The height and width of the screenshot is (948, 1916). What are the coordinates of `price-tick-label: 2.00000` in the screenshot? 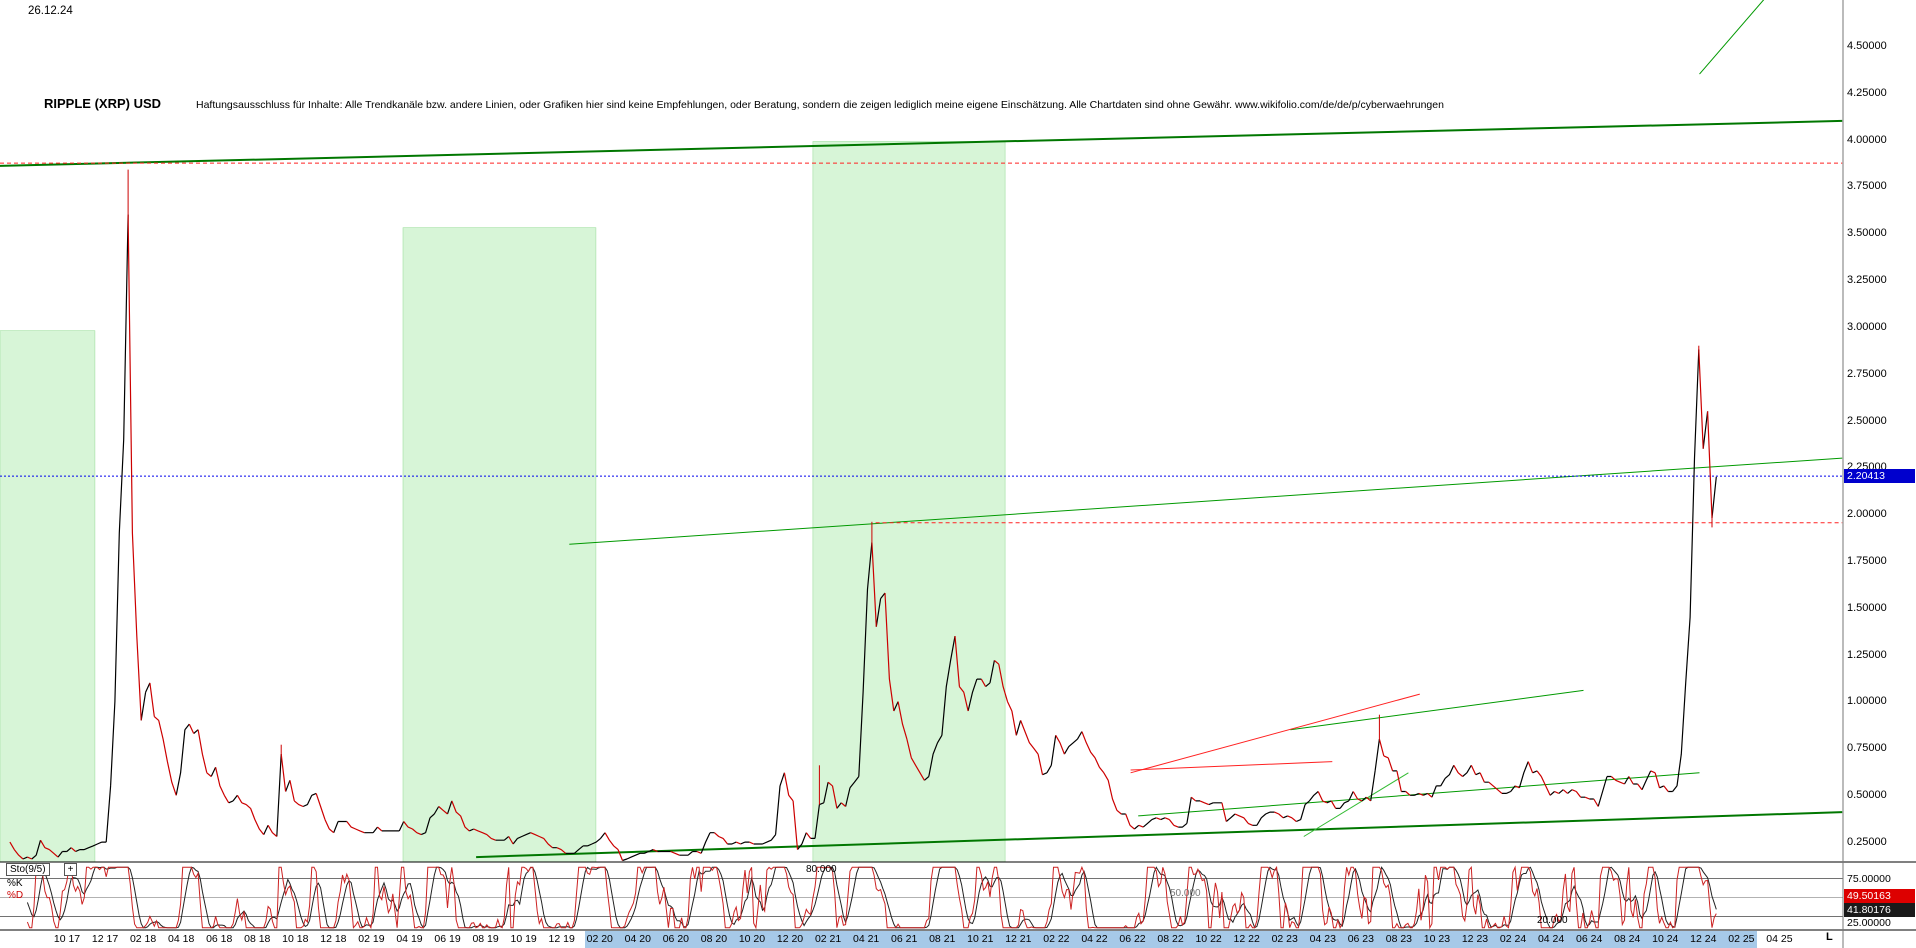 It's located at (1867, 514).